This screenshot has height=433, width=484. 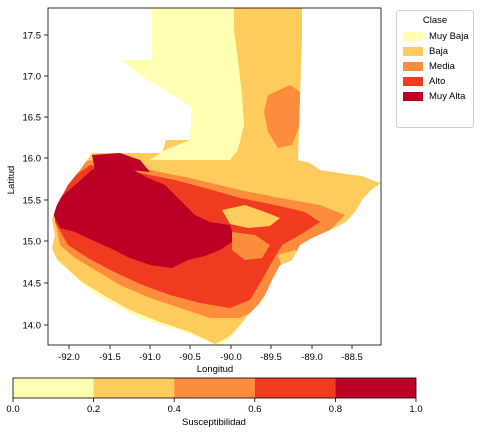 What do you see at coordinates (11, 180) in the screenshot?
I see `y-axis-label: Latitud` at bounding box center [11, 180].